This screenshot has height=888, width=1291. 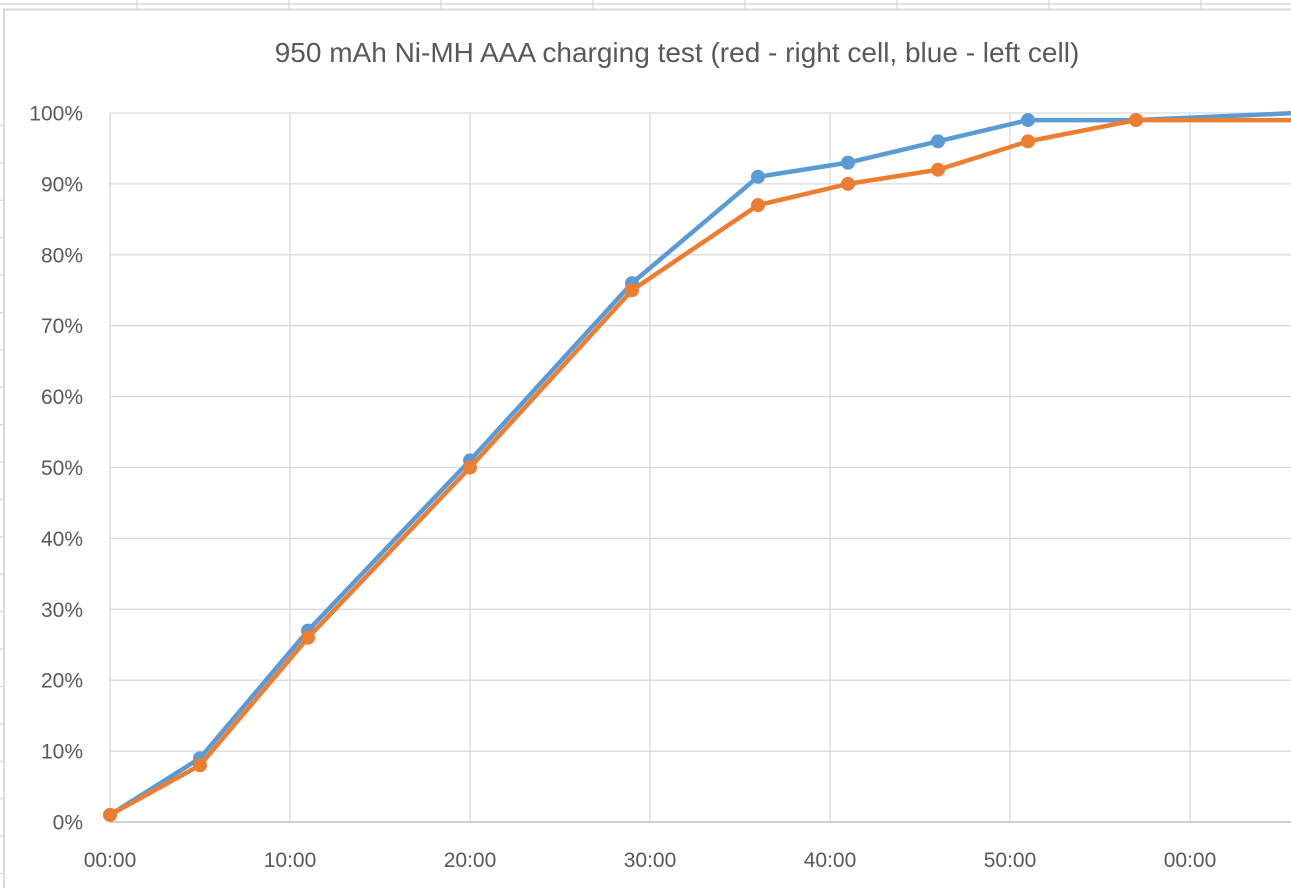 What do you see at coordinates (62, 326) in the screenshot?
I see `y-tick-label: 70%` at bounding box center [62, 326].